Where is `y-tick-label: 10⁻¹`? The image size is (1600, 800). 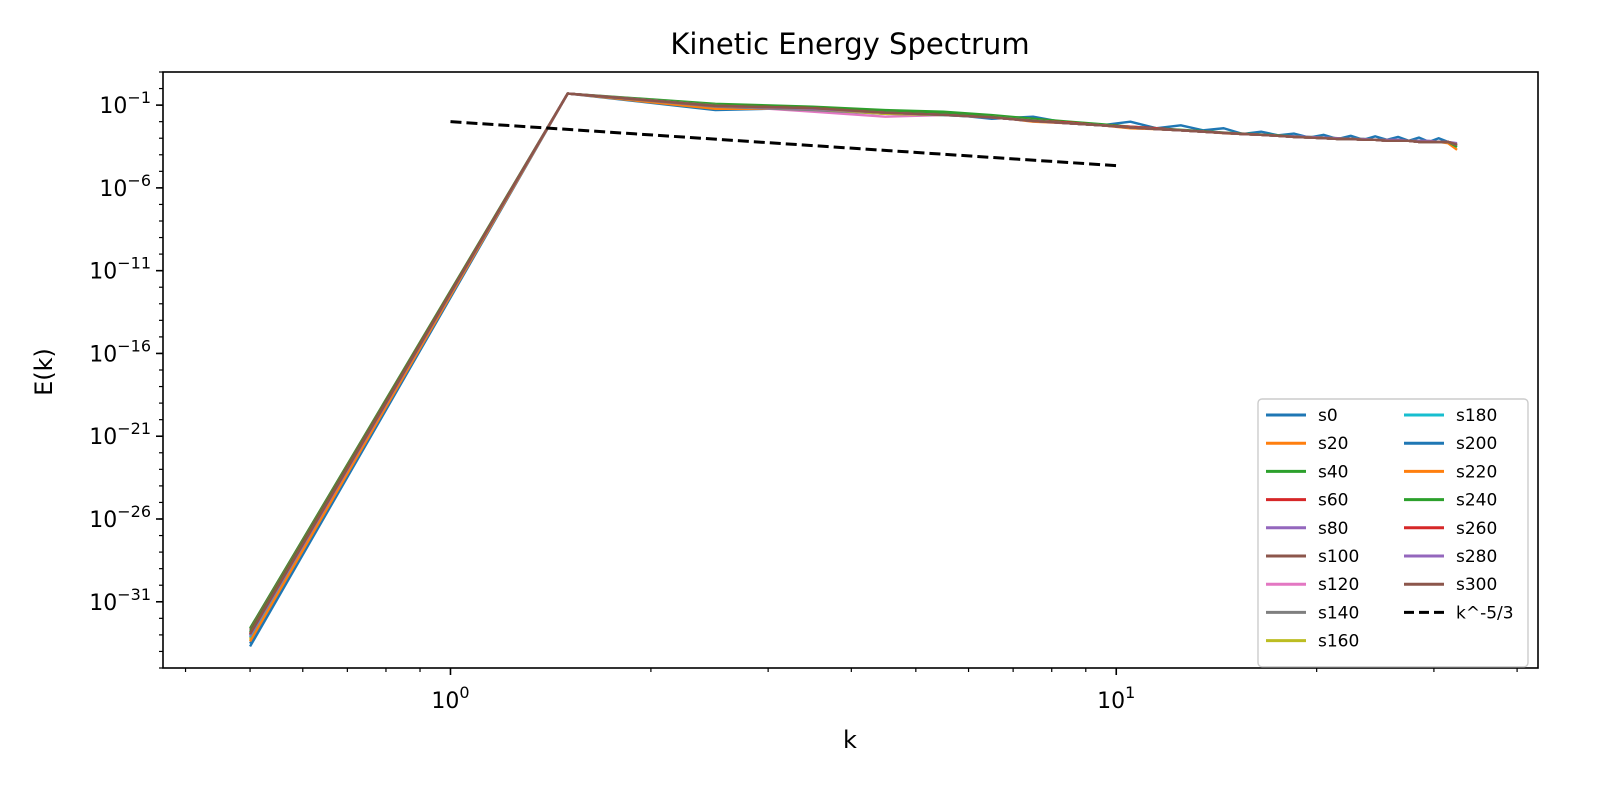
y-tick-label: 10⁻¹ is located at coordinates (125, 103).